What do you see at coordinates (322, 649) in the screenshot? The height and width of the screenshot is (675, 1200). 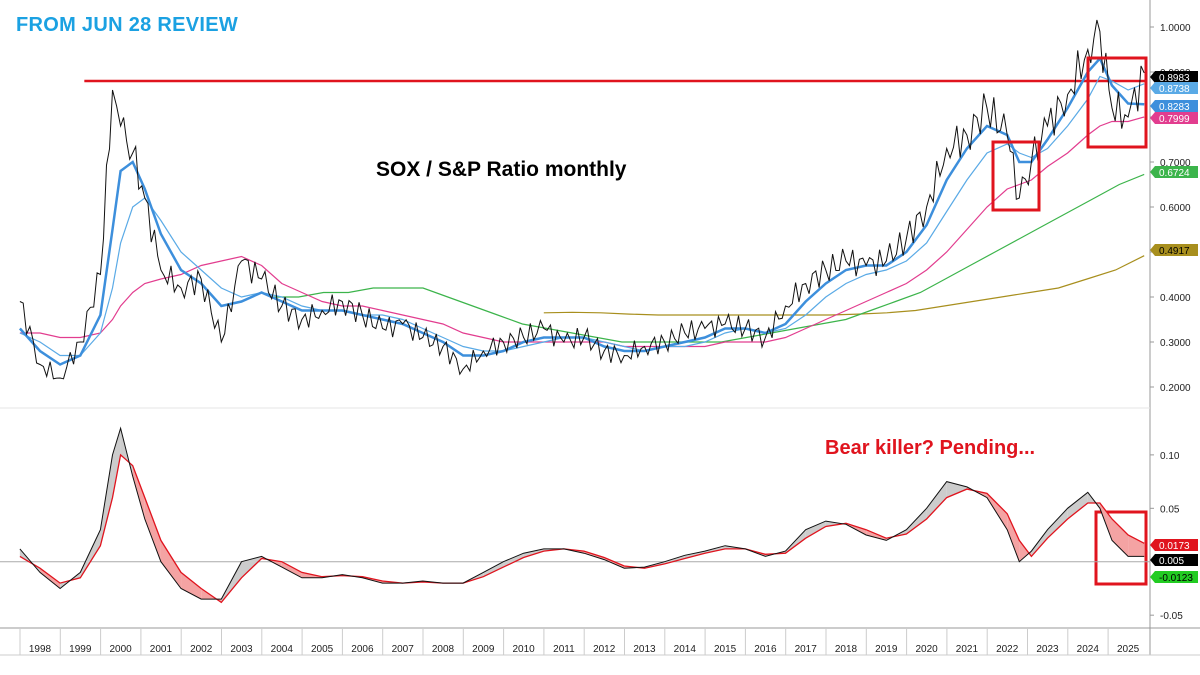 I see `x-tick-label: 2005` at bounding box center [322, 649].